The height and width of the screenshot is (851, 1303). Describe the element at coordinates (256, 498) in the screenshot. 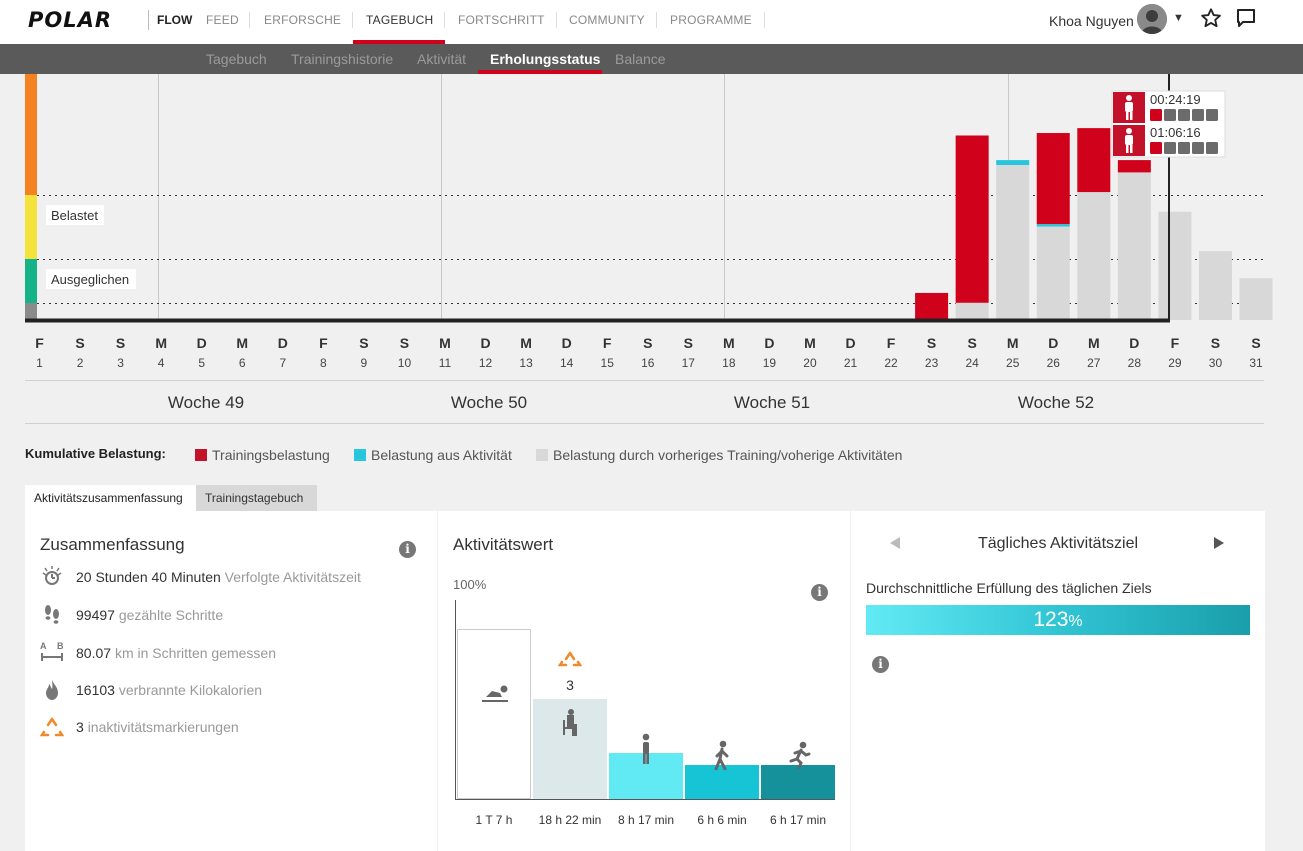

I see `tab-training-diary: Trainingstagebuch` at that location.